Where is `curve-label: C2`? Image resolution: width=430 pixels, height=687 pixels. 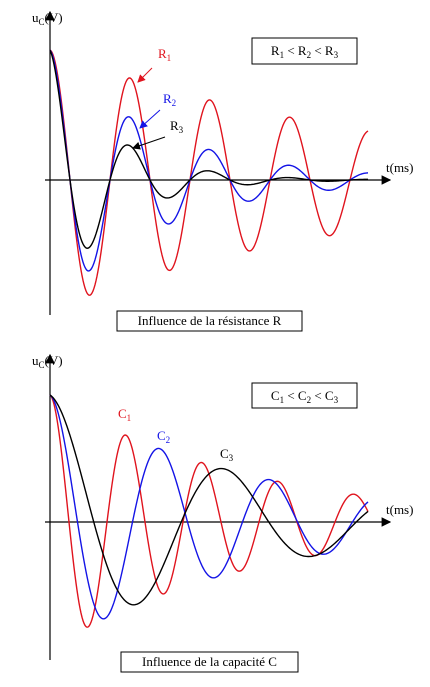 curve-label: C2 is located at coordinates (163, 436).